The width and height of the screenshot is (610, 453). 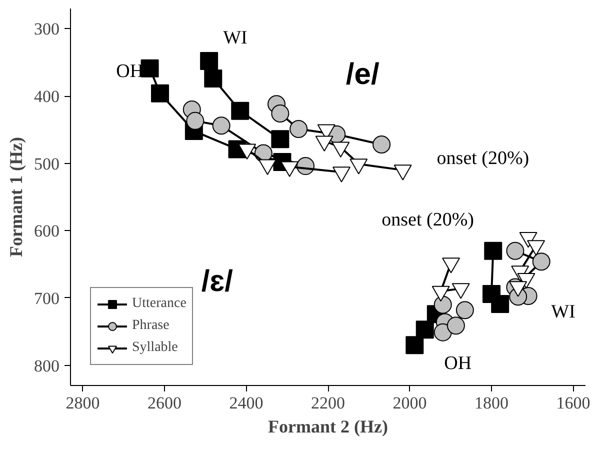 I want to click on y-tick-label: 400, so click(x=47, y=96).